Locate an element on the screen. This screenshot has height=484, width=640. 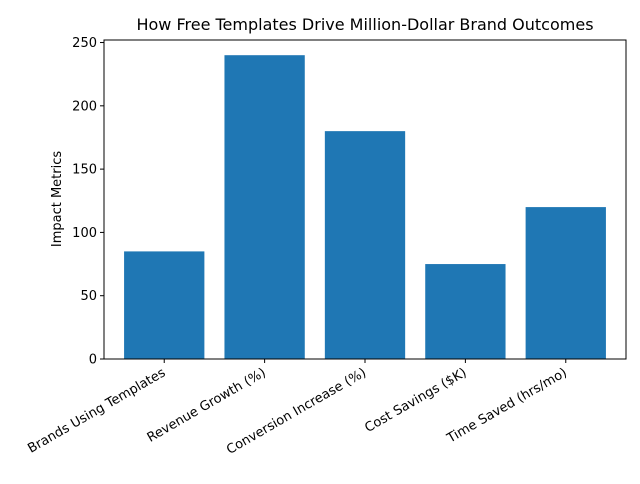
y-tick-label-2: 100 is located at coordinates (84, 233).